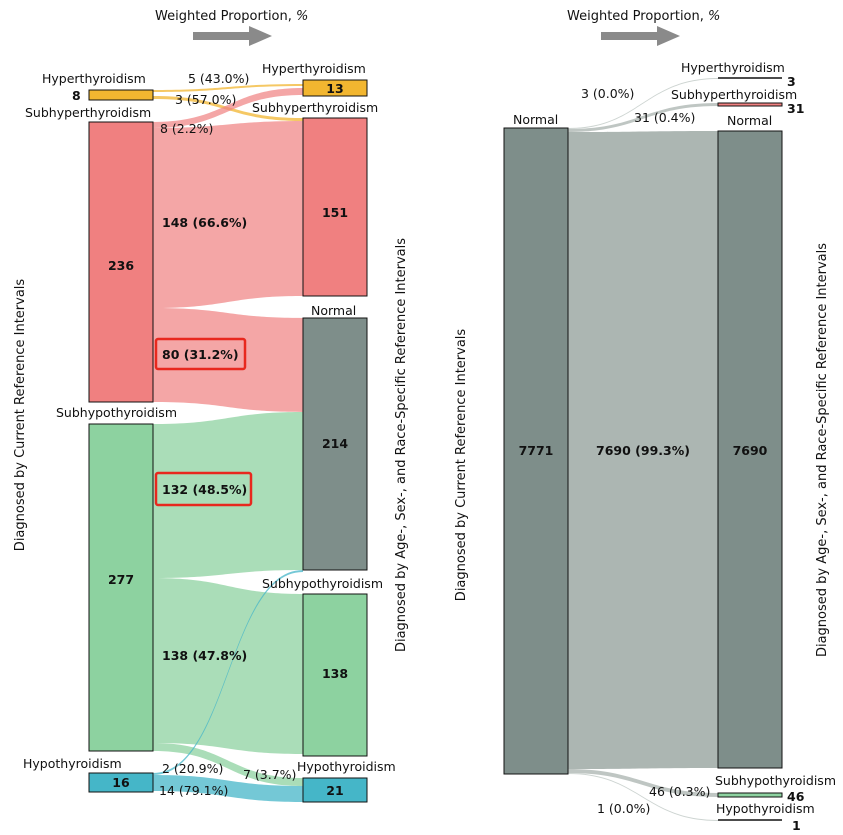 The image size is (843, 835). I want to click on left-source-value-hyperthyroidism: 8, so click(76, 95).